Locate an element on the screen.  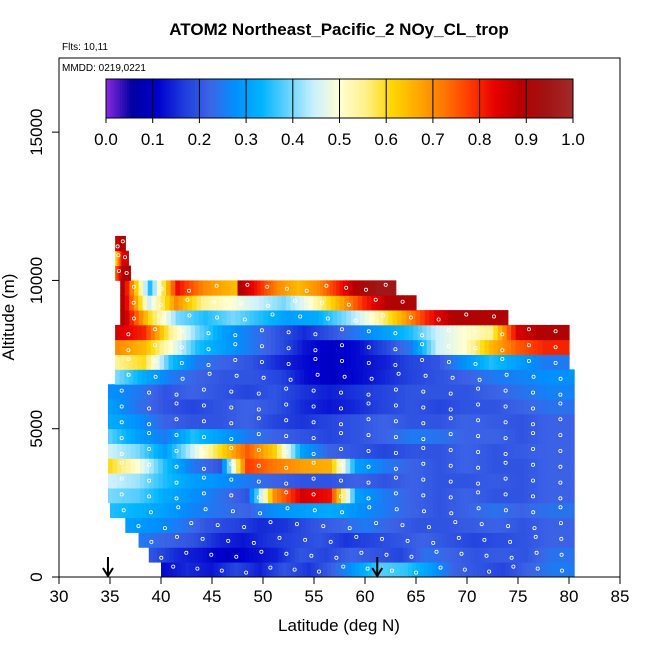
colorbar-tick-label-2: 0.2 is located at coordinates (200, 139).